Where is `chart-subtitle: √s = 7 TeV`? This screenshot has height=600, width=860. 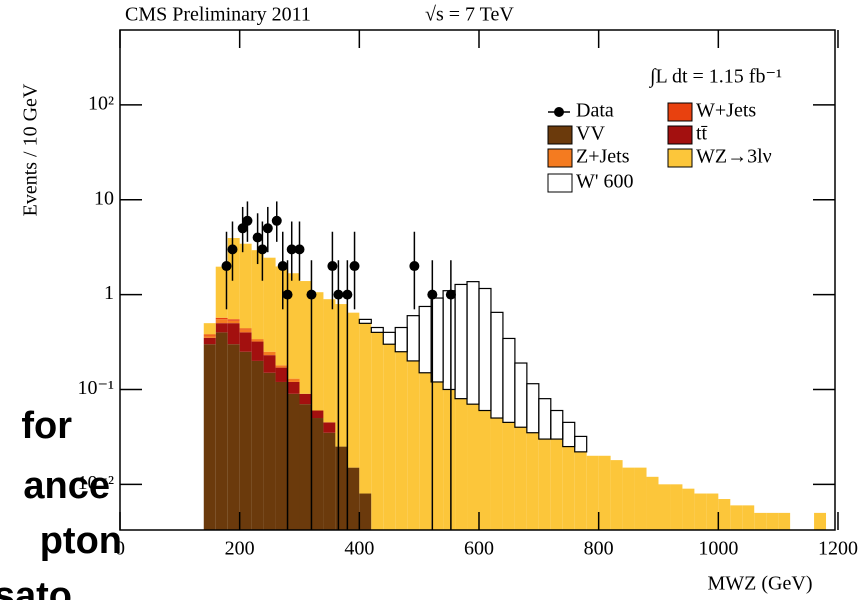
chart-subtitle: √s = 7 TeV is located at coordinates (469, 15).